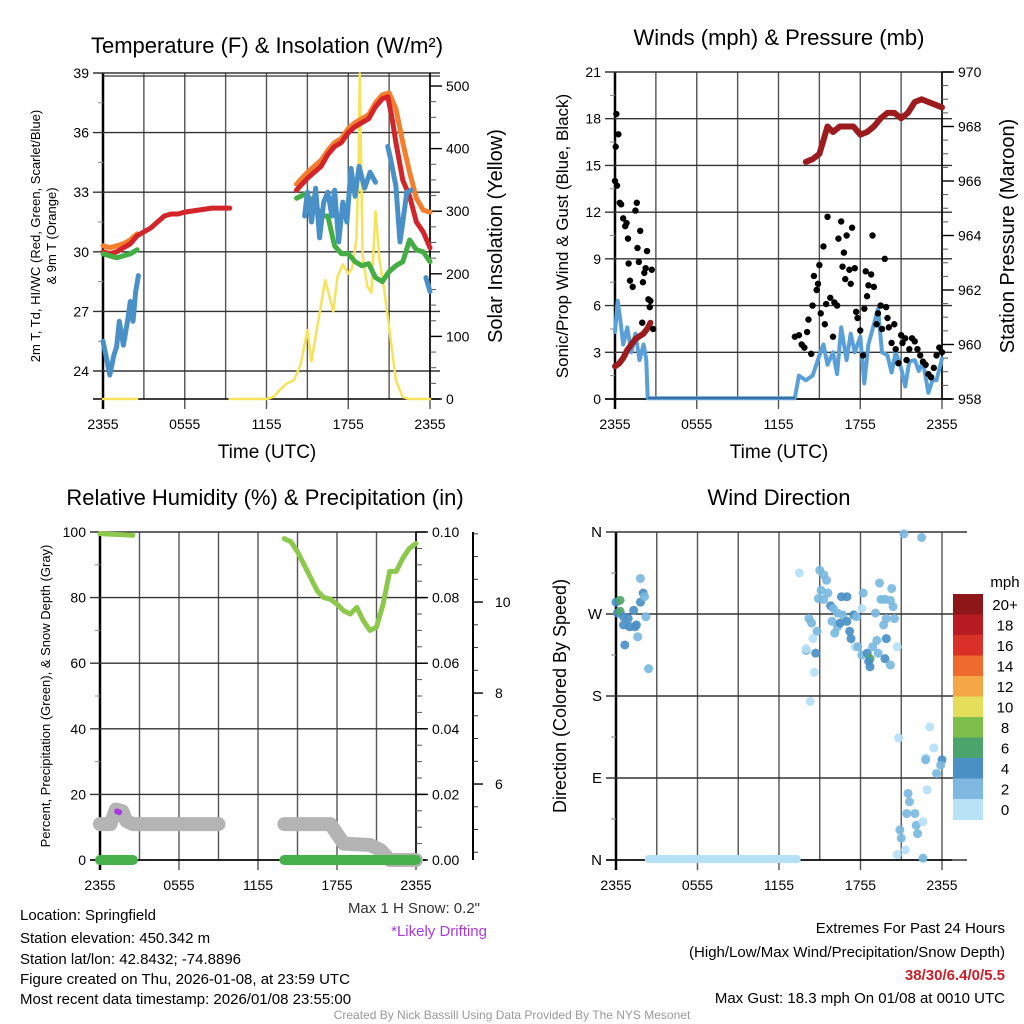  Describe the element at coordinates (1005, 749) in the screenshot. I see `legend-label: 6` at that location.